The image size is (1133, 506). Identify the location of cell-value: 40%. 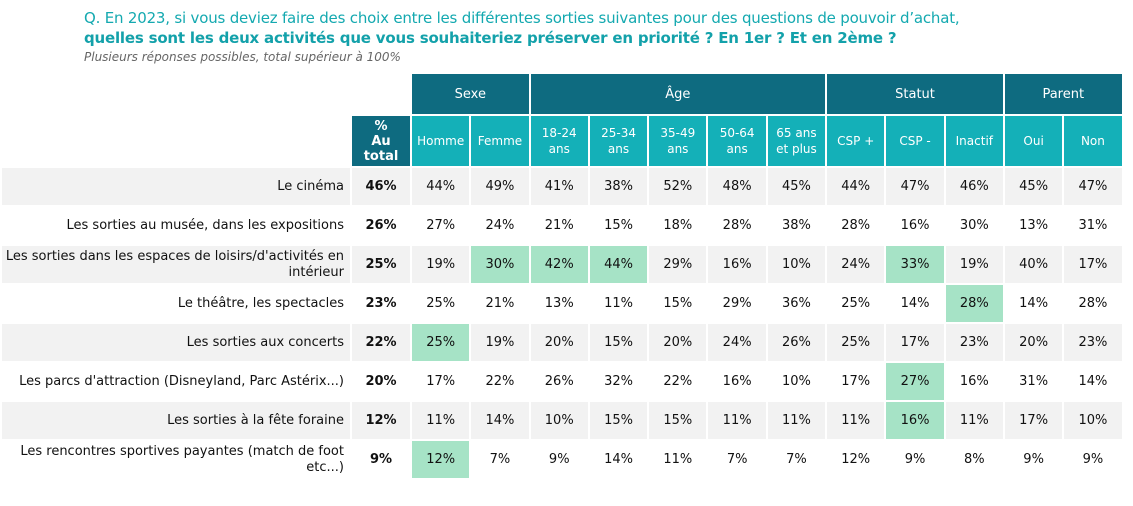
(1033, 264).